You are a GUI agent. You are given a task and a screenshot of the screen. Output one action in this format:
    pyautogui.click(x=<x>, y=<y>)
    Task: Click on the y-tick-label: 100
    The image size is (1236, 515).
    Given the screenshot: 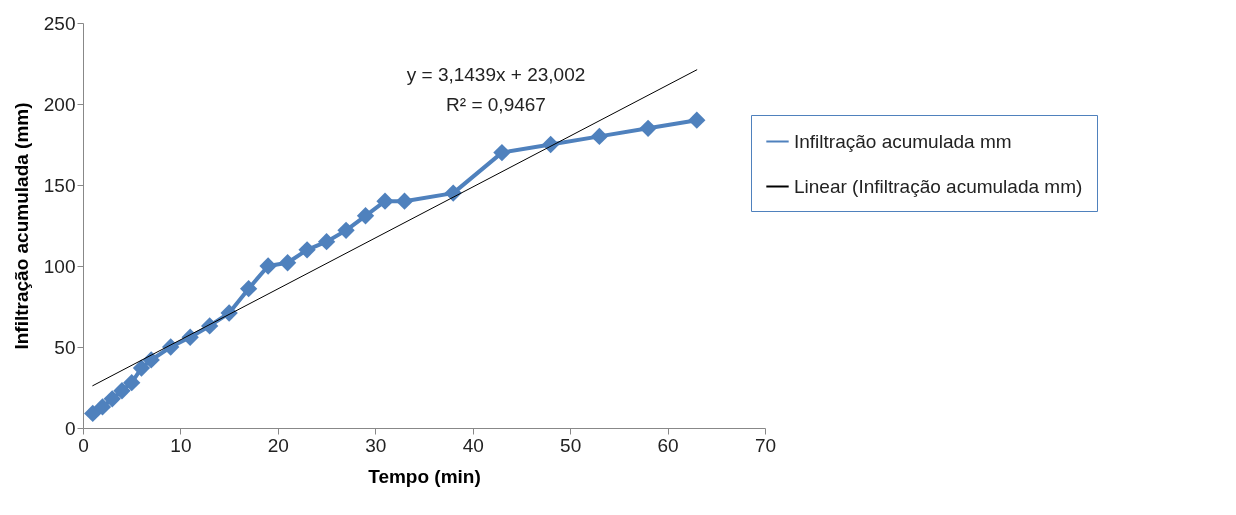 What is the action you would take?
    pyautogui.click(x=59, y=266)
    